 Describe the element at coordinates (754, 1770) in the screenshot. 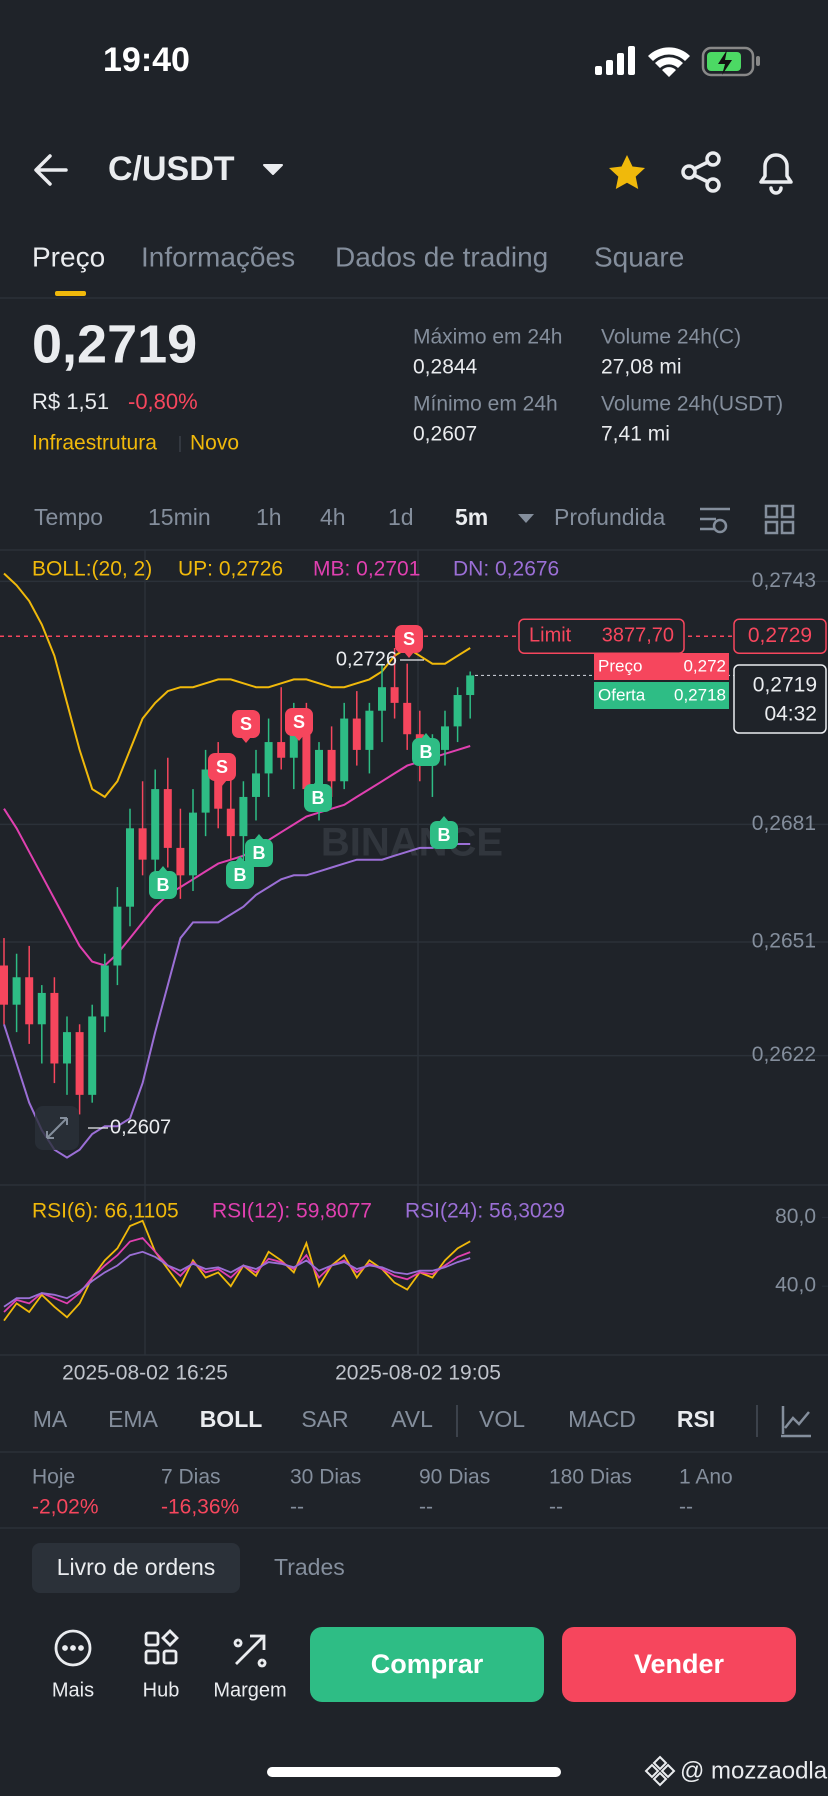

I see `credit: @ mozzaodla` at that location.